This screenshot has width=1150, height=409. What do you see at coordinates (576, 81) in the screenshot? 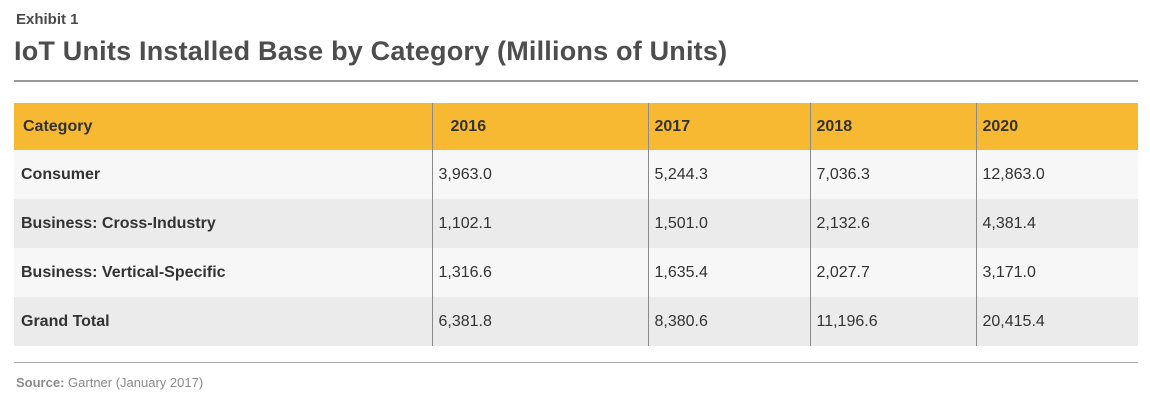
I see `title-divider` at bounding box center [576, 81].